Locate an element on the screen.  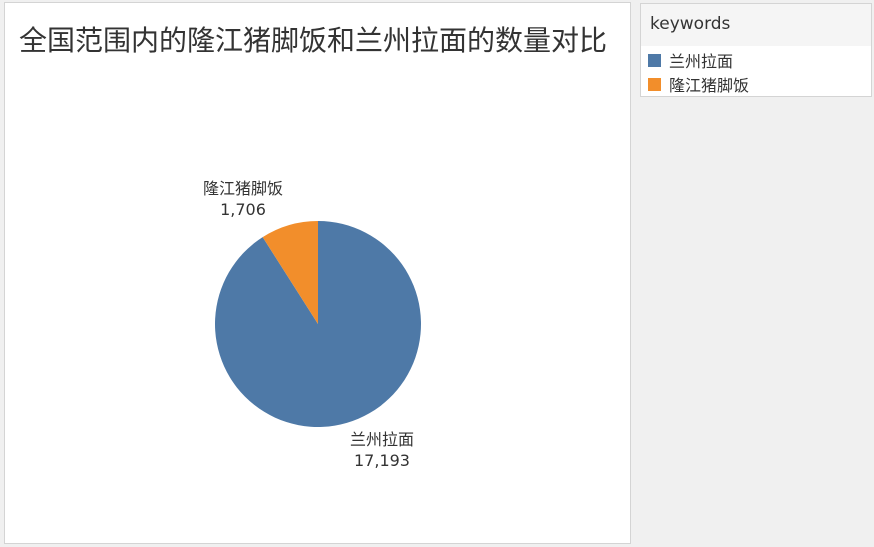
legend-header is located at coordinates (756, 25).